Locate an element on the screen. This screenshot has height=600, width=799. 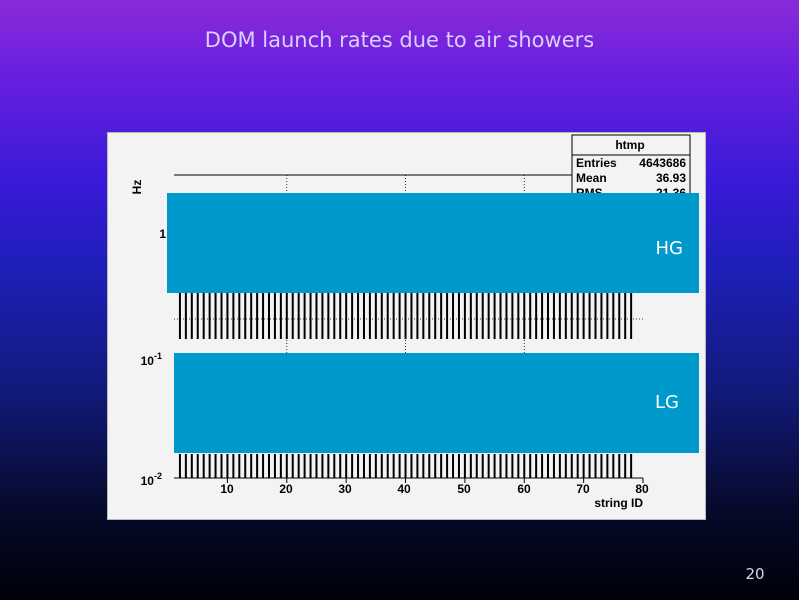
slide-number: 20 is located at coordinates (755, 574).